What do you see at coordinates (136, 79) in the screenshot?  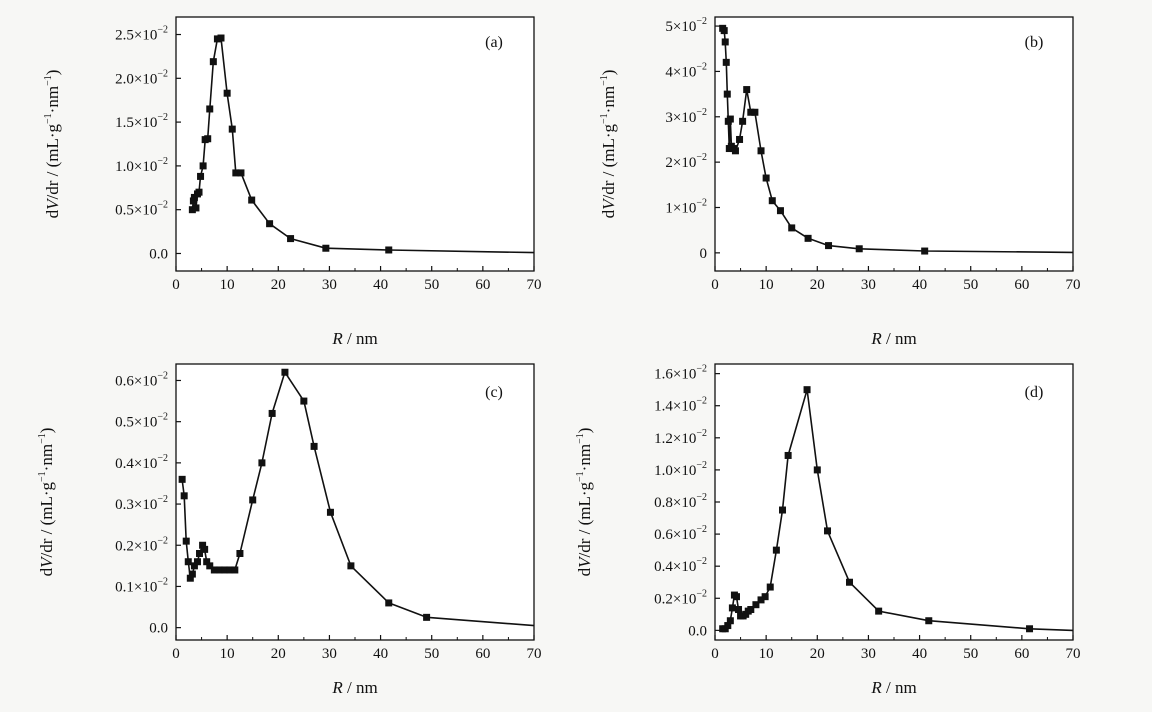 I see `y-tick-mantissa: 2.0×10` at bounding box center [136, 79].